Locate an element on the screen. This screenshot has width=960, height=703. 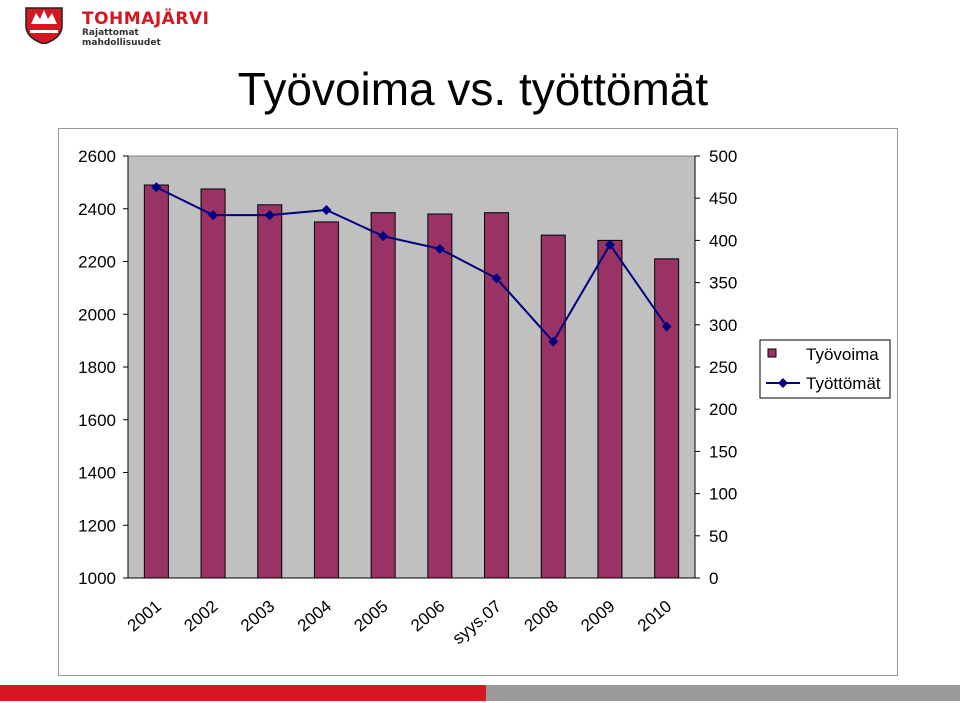
logo: TOHMAJÄRVI Rajattomat mahdollisuudet is located at coordinates (114, 26).